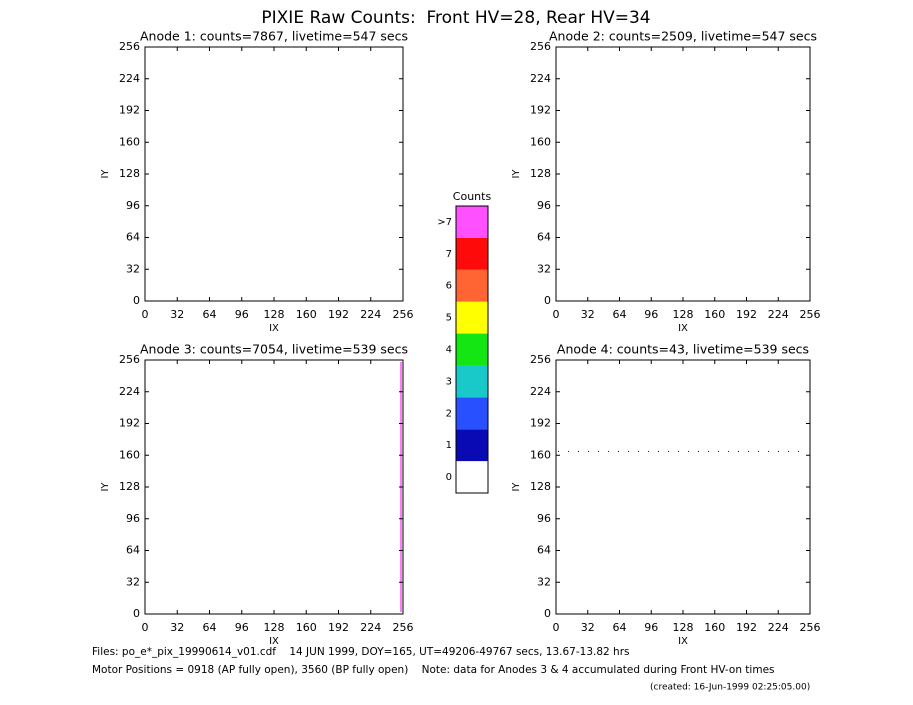 This screenshot has height=705, width=913. I want to click on colorbar: Counts 0 1 2 3 4 5 6 7 >7, so click(464, 342).